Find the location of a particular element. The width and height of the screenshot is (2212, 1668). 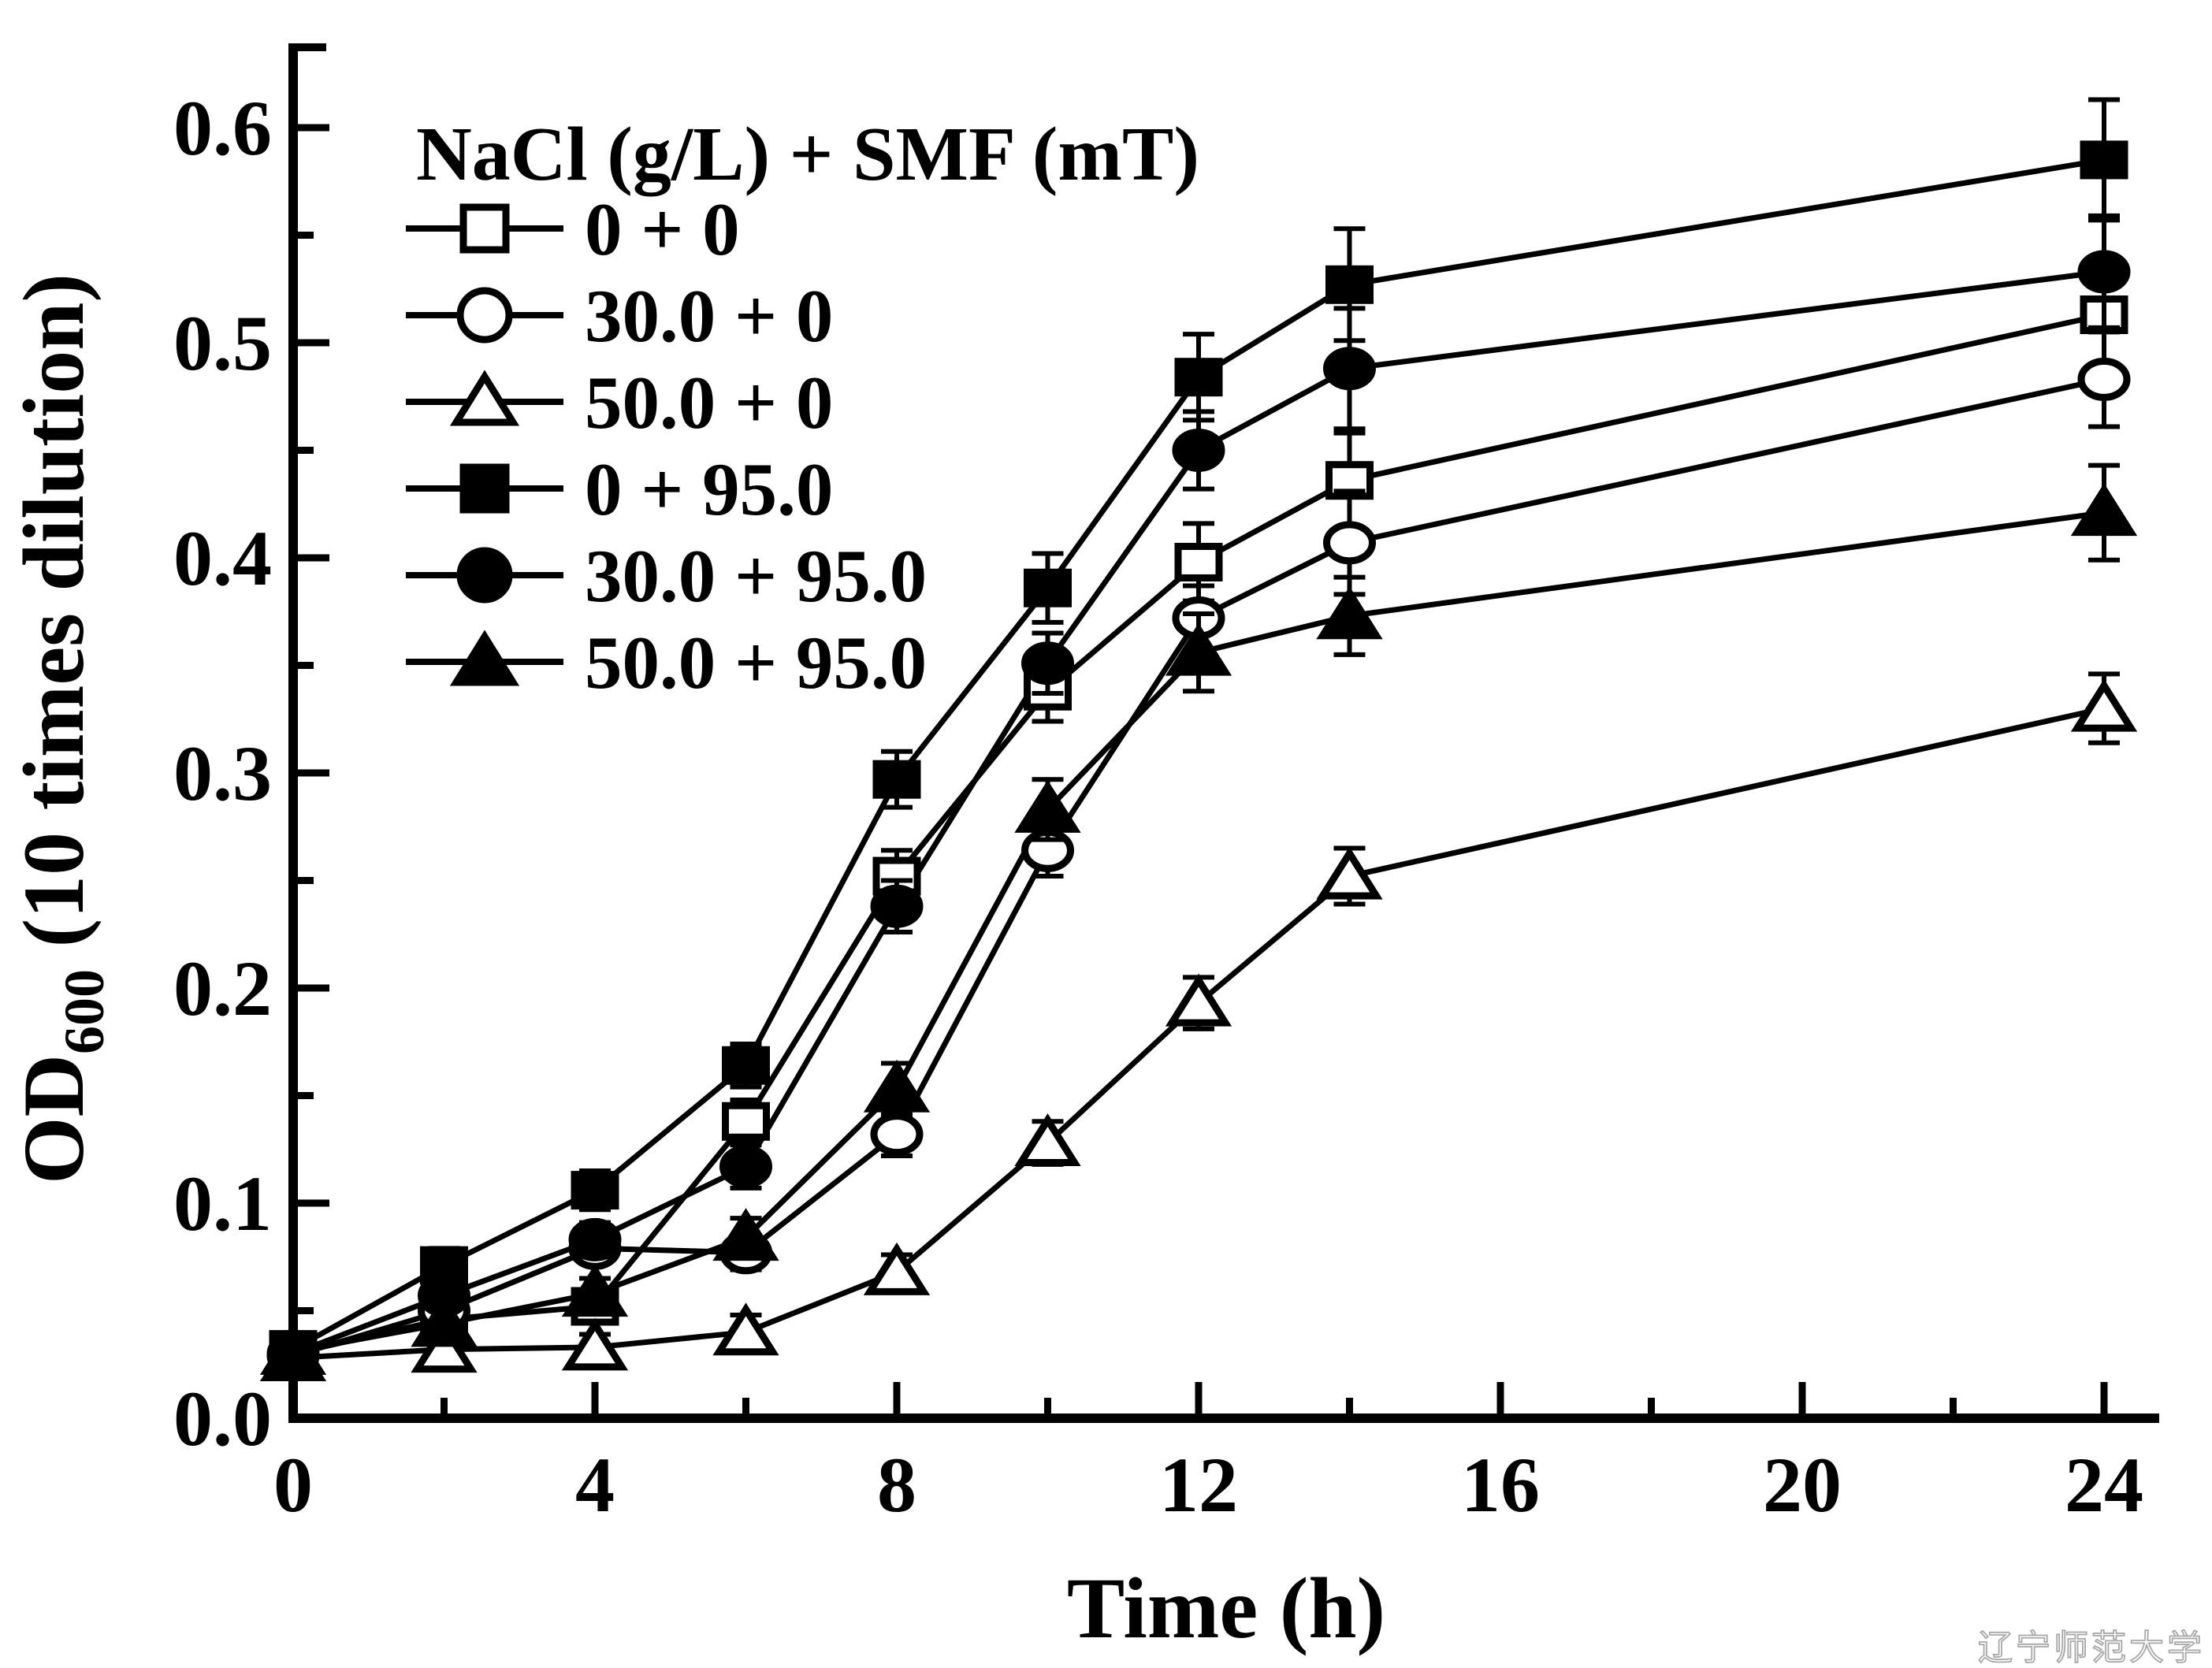

legend-item-label: 30.0 + 0 is located at coordinates (709, 316).